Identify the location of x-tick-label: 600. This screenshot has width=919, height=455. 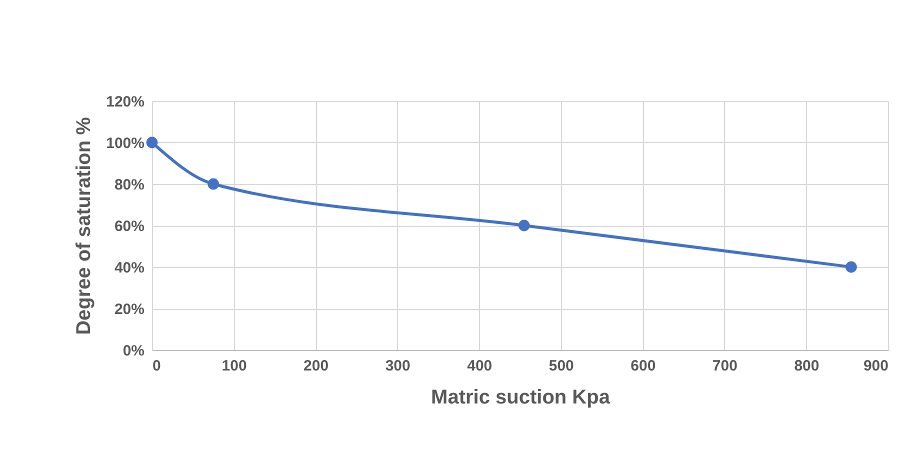
(643, 366).